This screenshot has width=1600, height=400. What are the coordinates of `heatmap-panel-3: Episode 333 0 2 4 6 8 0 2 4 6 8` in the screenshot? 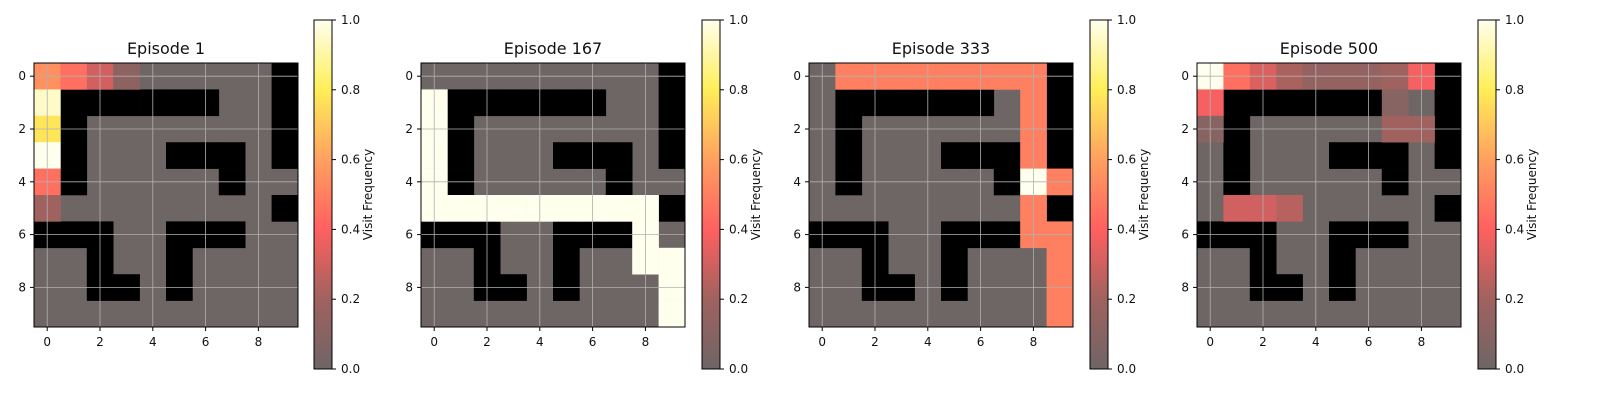 It's located at (933, 194).